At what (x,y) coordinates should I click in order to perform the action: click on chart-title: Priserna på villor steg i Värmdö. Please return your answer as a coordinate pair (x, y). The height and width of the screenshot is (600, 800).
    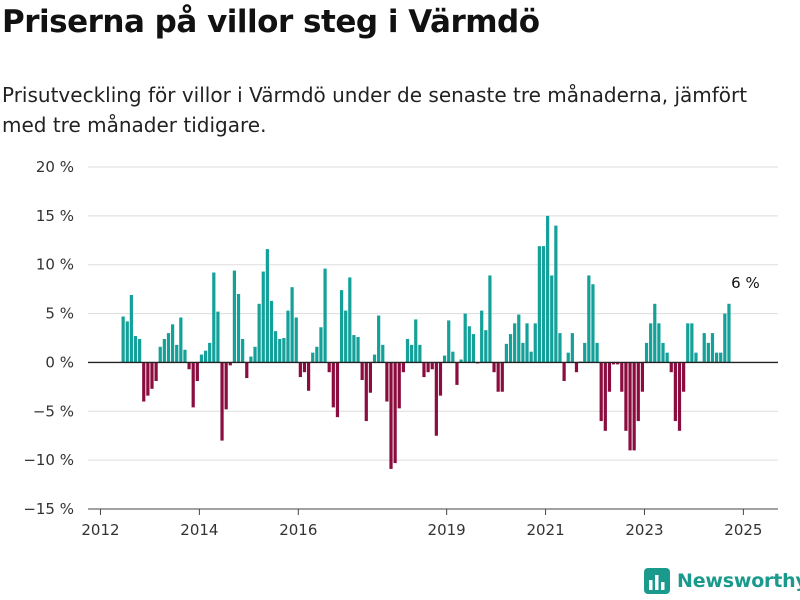
    Looking at the image, I should click on (271, 22).